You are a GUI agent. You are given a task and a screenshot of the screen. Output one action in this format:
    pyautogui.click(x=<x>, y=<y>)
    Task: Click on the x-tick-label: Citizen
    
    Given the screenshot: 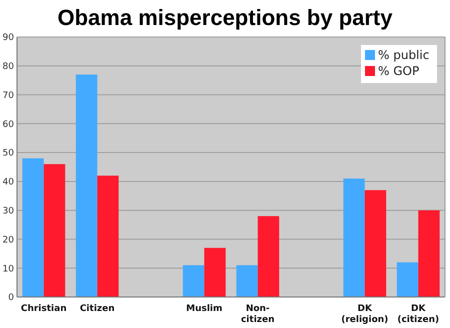 What is the action you would take?
    pyautogui.click(x=97, y=309)
    